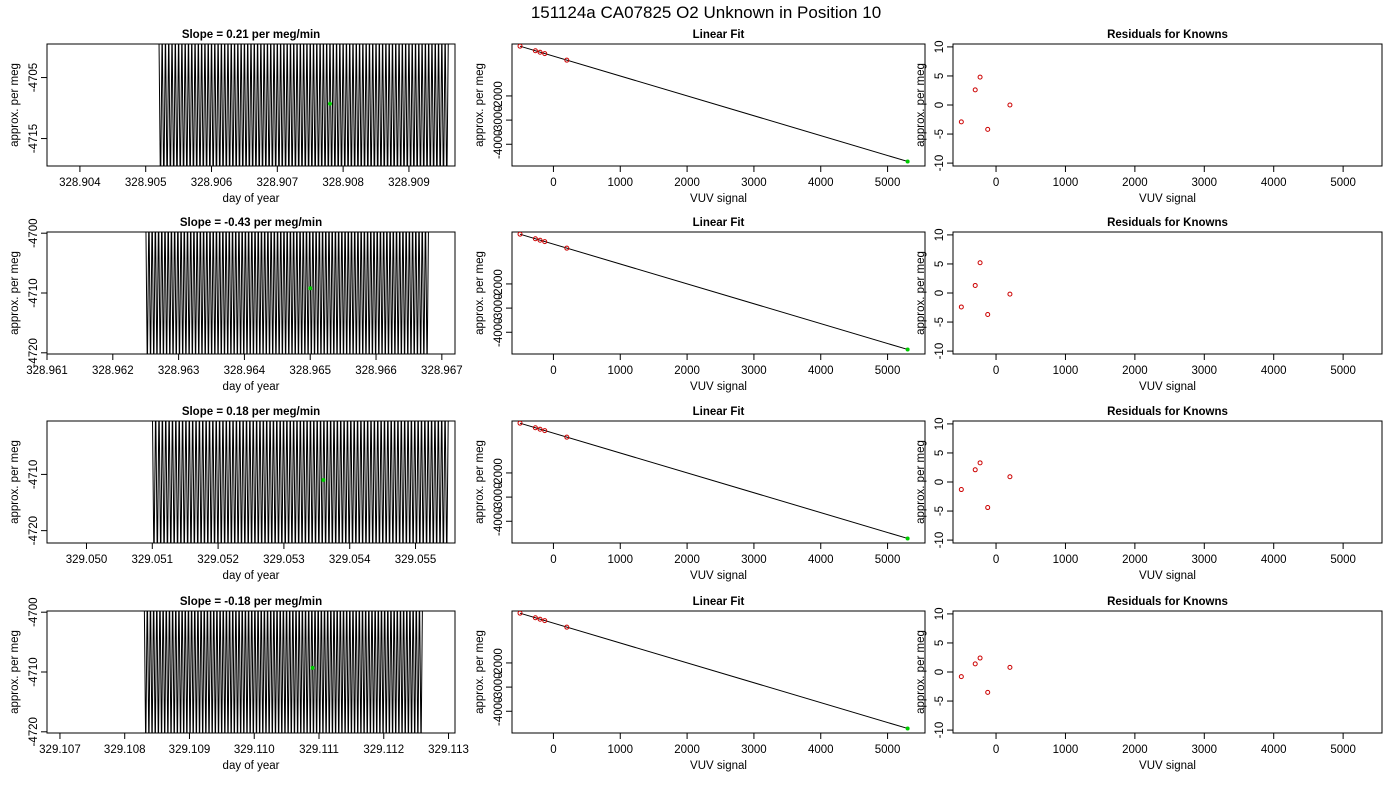 The image size is (1400, 800). I want to click on x-tick-label: 329.050, so click(87, 560).